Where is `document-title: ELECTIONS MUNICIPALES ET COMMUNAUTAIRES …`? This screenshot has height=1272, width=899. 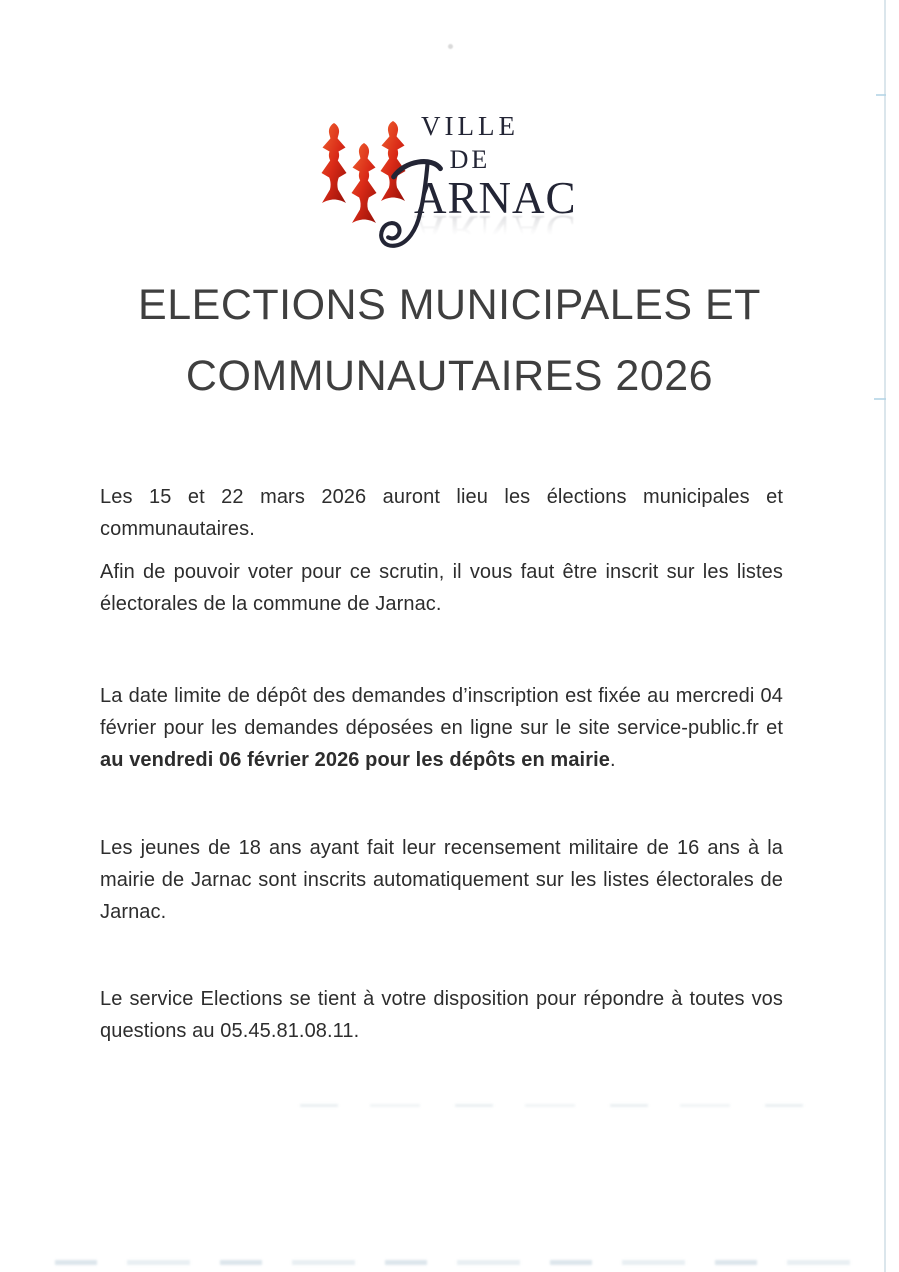
document-title: ELECTIONS MUNICIPALES ET COMMUNAUTAIRES … is located at coordinates (449, 341).